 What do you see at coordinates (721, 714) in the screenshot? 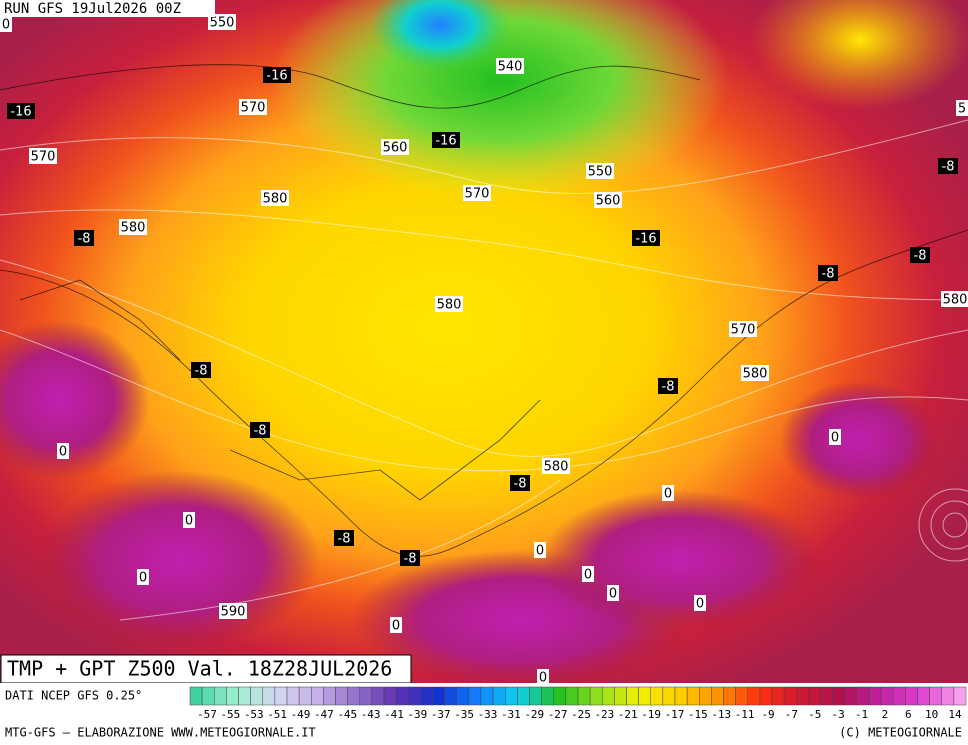
I see `scale-label: -13` at bounding box center [721, 714].